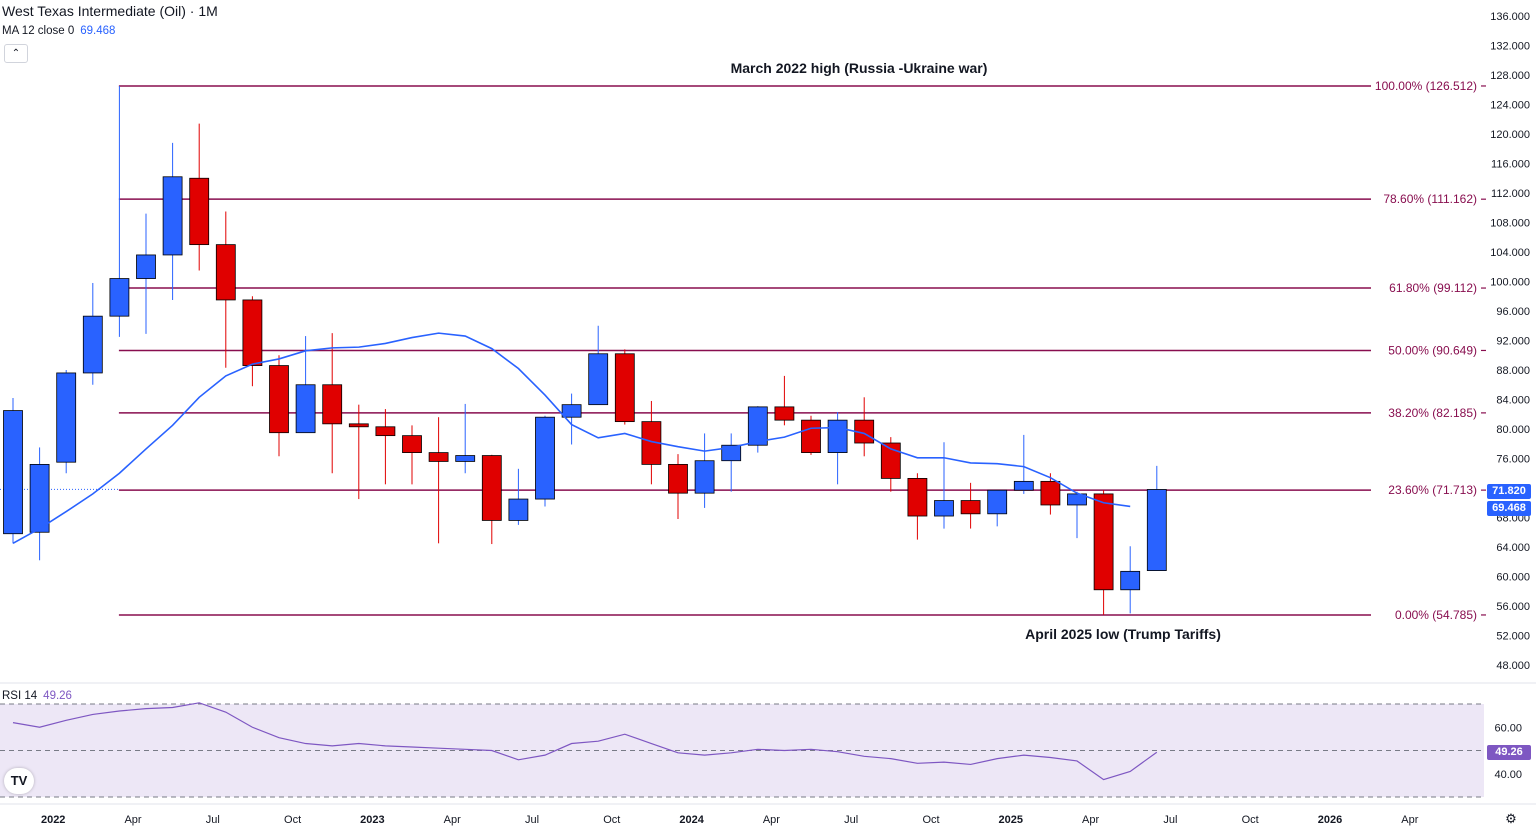 The image size is (1536, 831). I want to click on chevron-up-icon: ⌃, so click(16, 53).